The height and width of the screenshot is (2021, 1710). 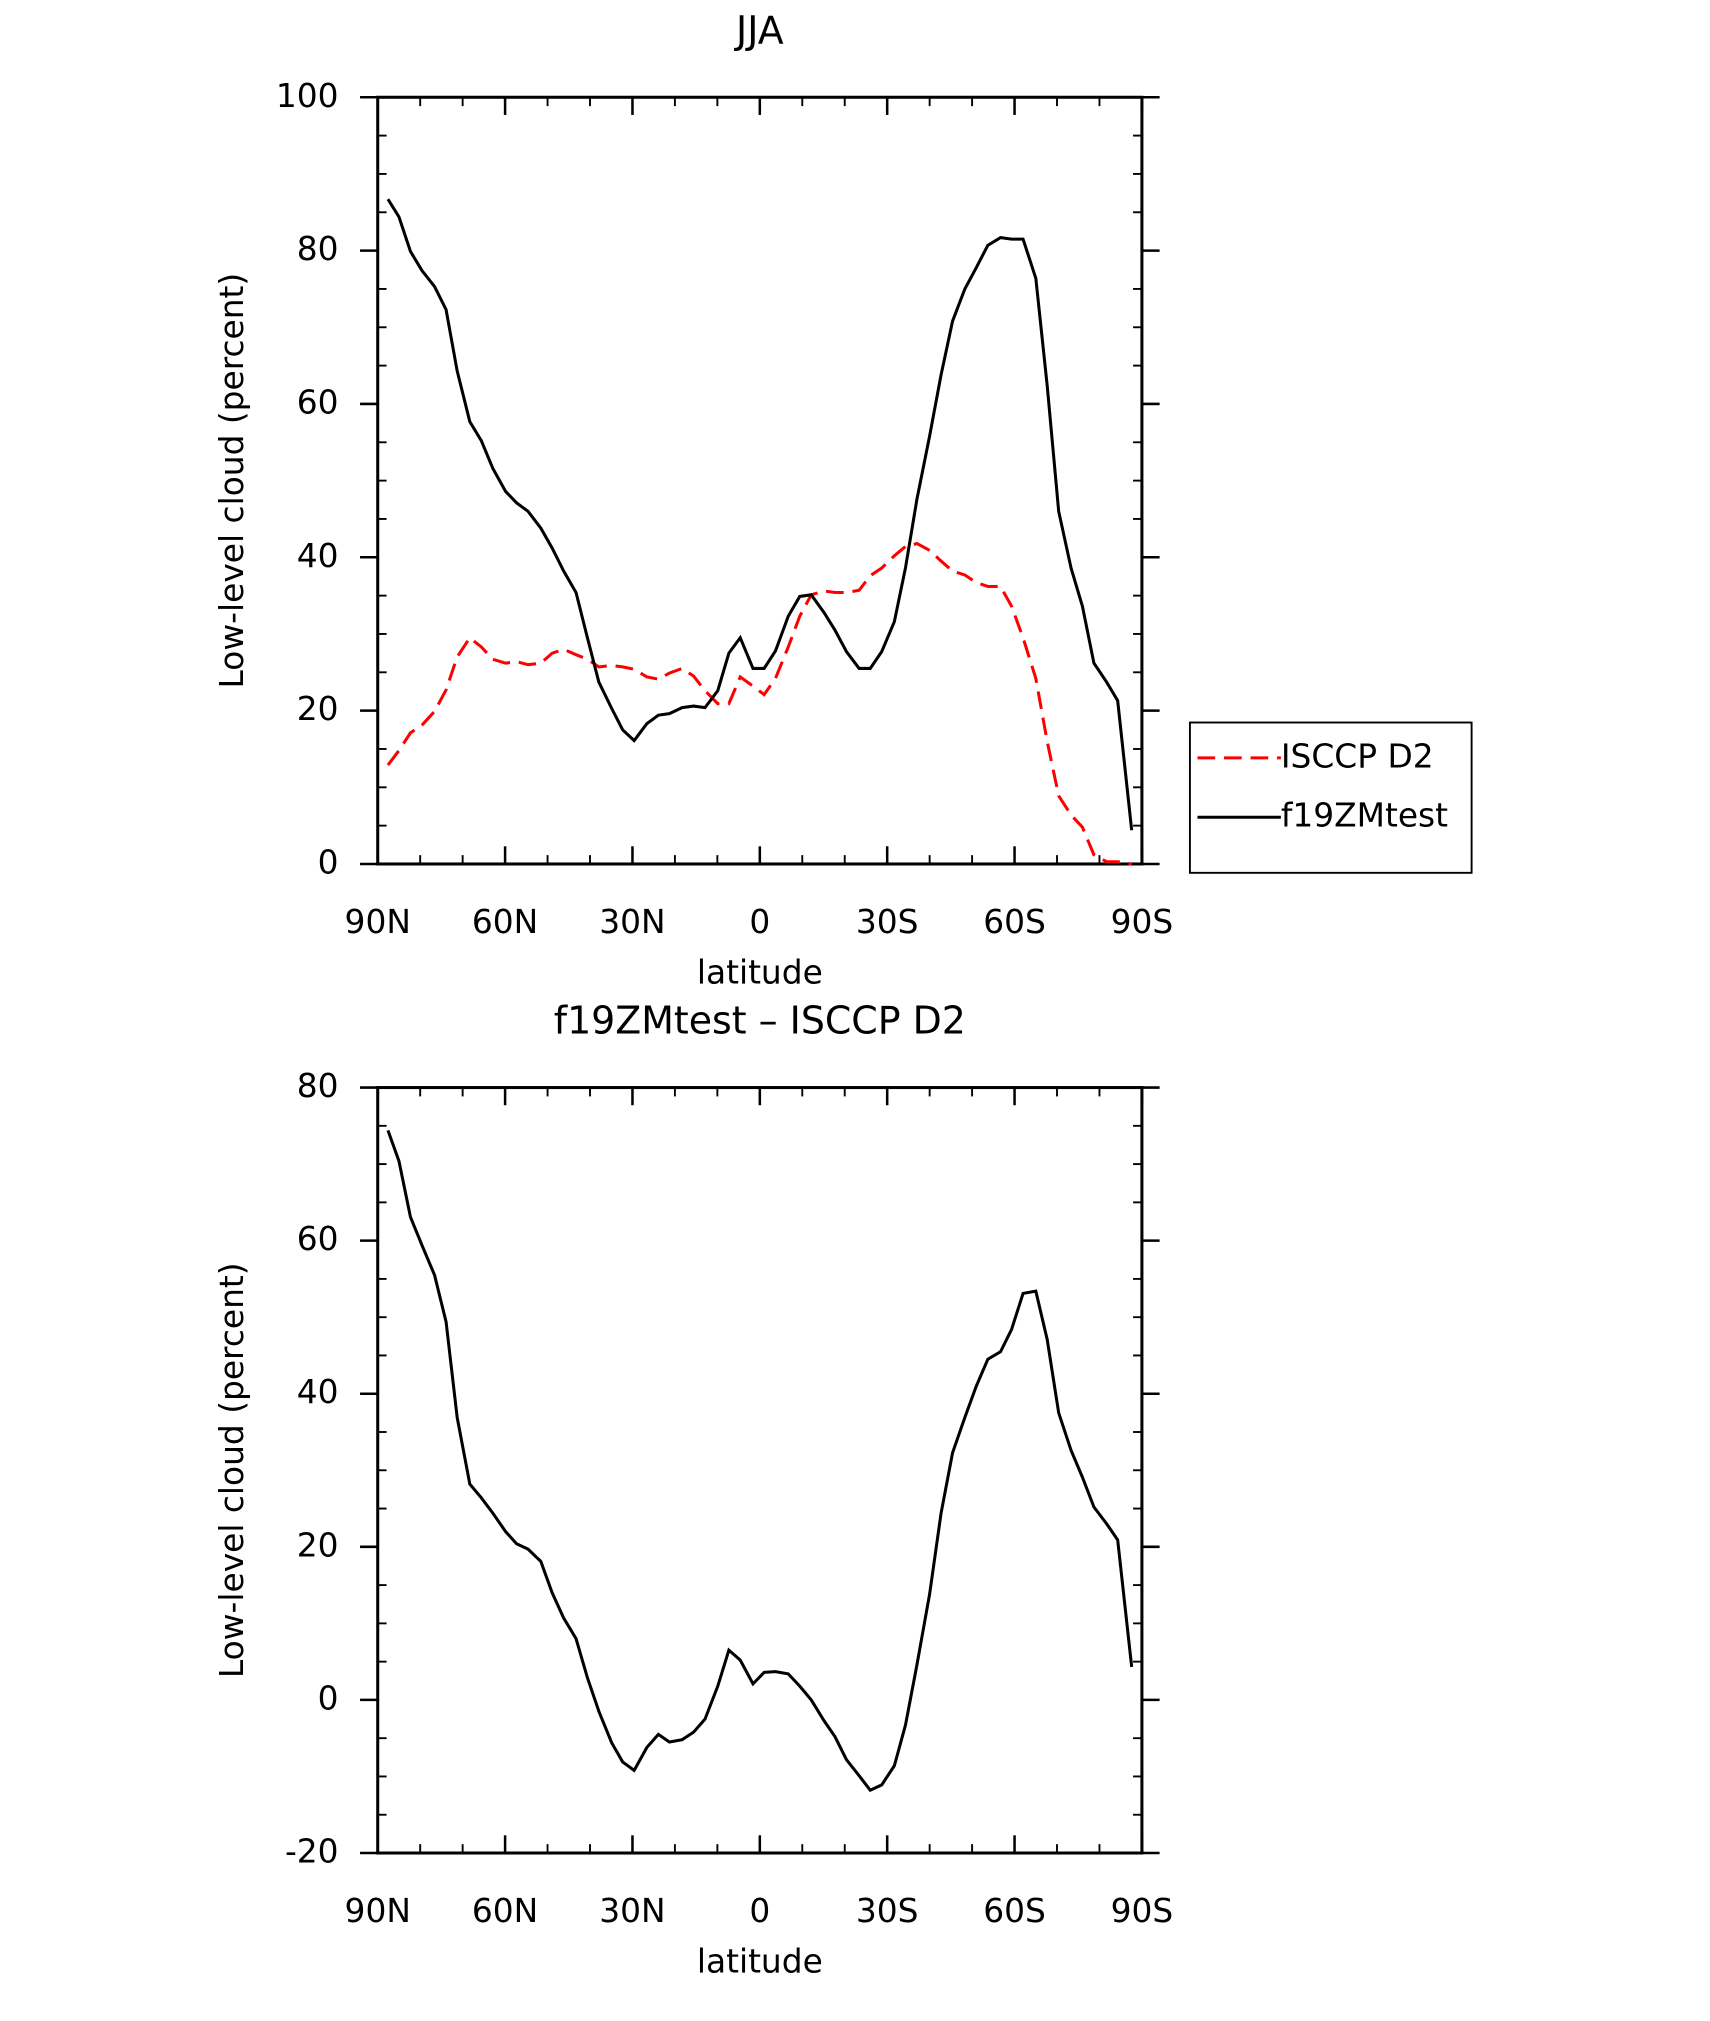 I want to click on legend-box, so click(x=1330, y=797).